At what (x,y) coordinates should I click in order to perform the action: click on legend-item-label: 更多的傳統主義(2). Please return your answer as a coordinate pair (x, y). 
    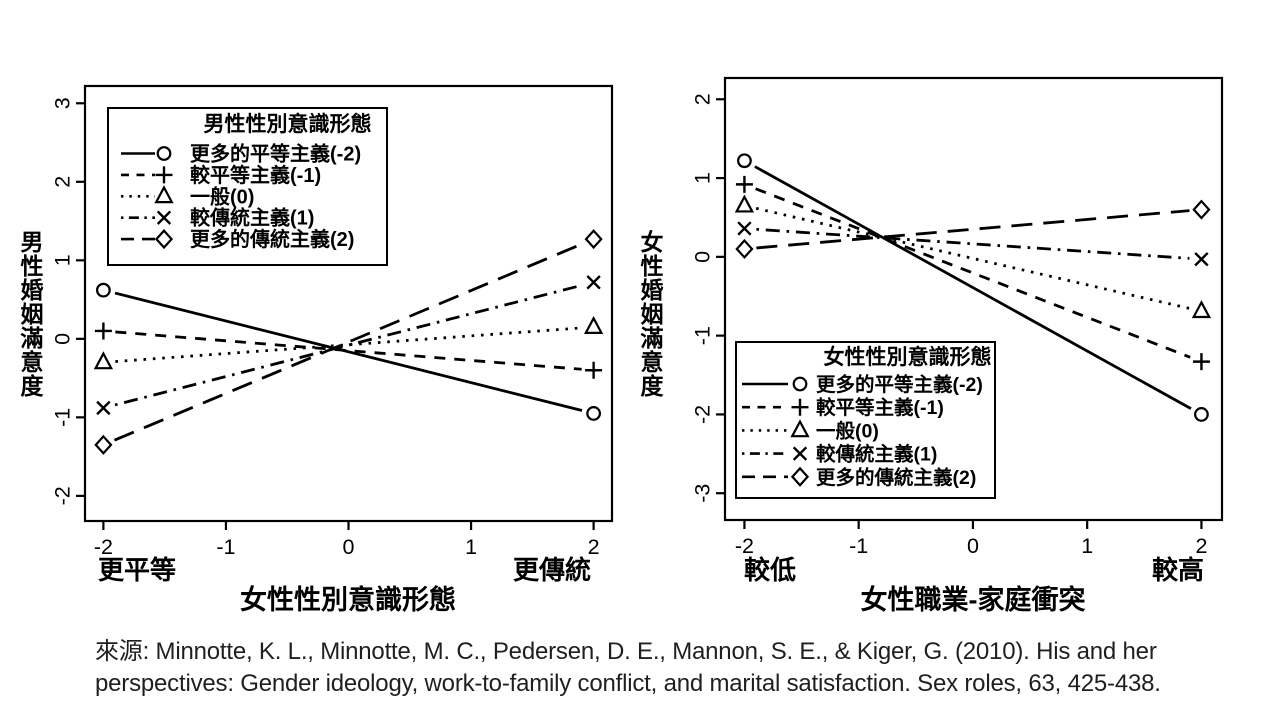
    Looking at the image, I should click on (272, 239).